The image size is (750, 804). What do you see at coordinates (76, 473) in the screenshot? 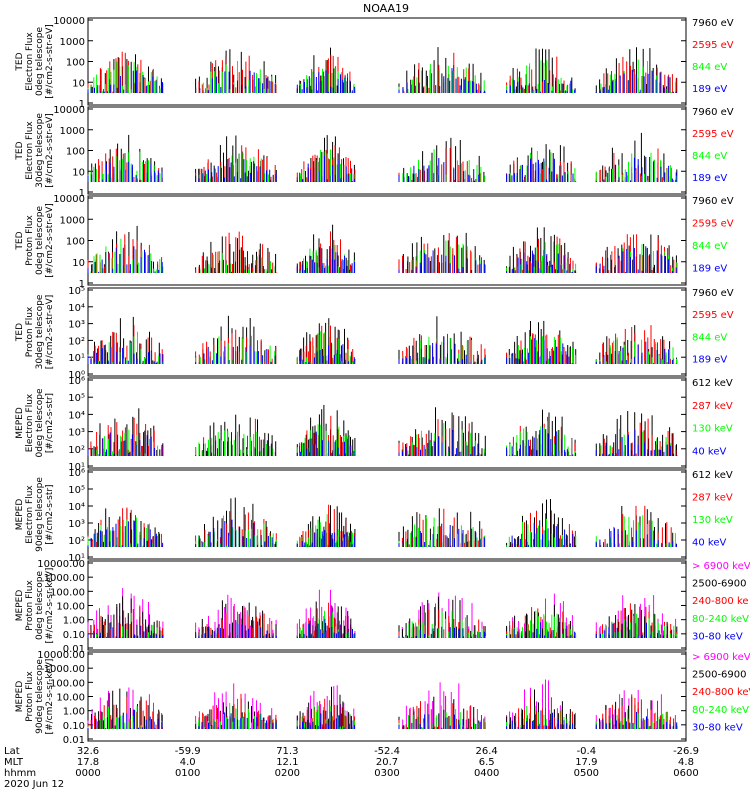
I see `y-tick-label: 10⁶` at bounding box center [76, 473].